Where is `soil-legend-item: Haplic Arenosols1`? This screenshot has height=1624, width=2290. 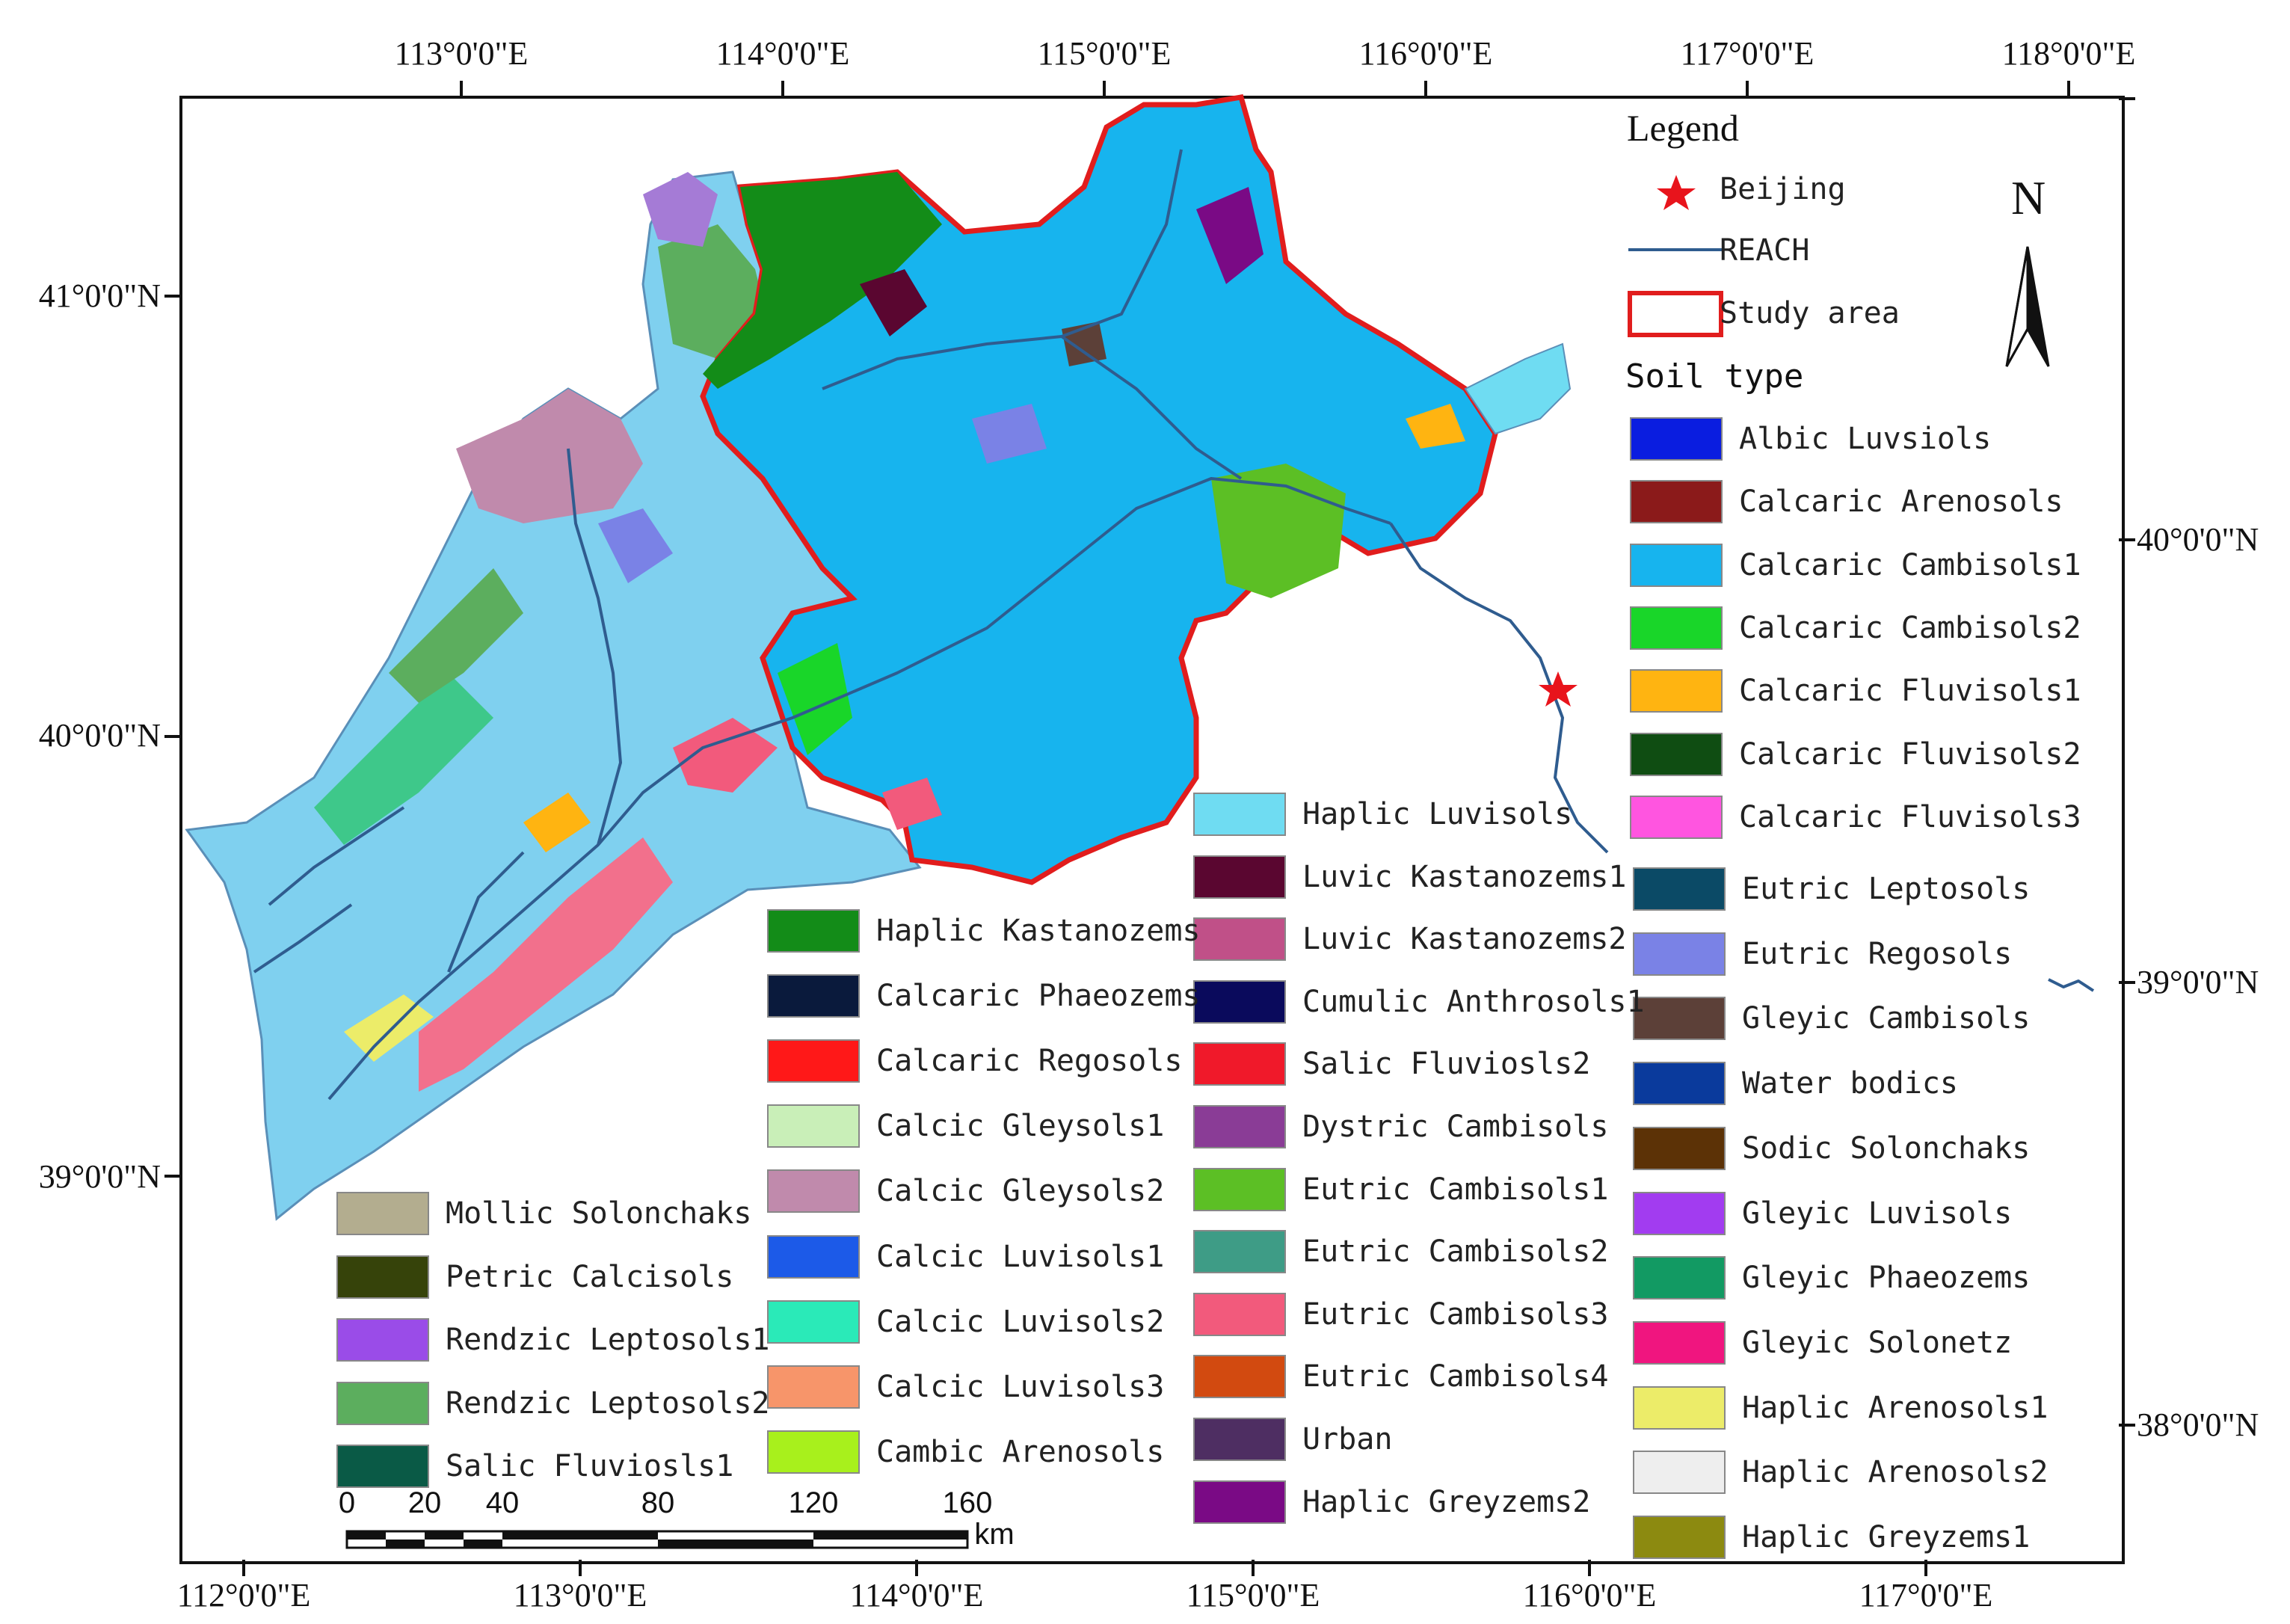
soil-legend-item: Haplic Arenosols1 is located at coordinates (1840, 1408).